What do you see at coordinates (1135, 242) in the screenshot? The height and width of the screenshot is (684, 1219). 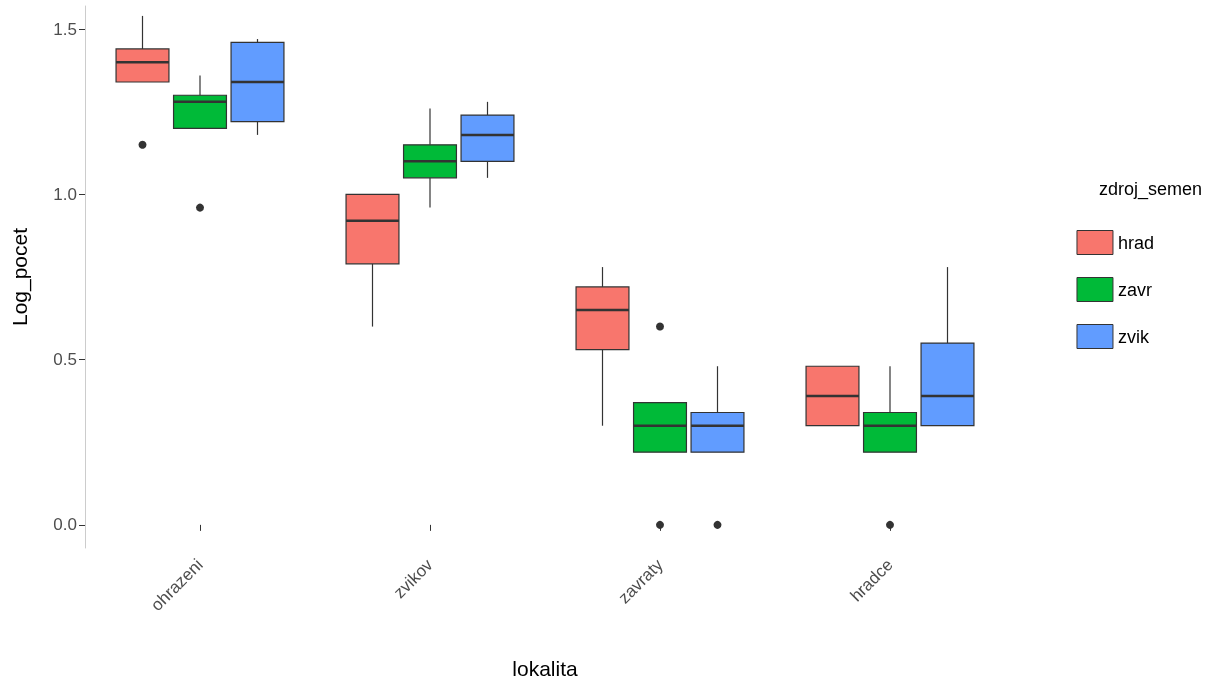 I see `legend-label: hrad` at bounding box center [1135, 242].